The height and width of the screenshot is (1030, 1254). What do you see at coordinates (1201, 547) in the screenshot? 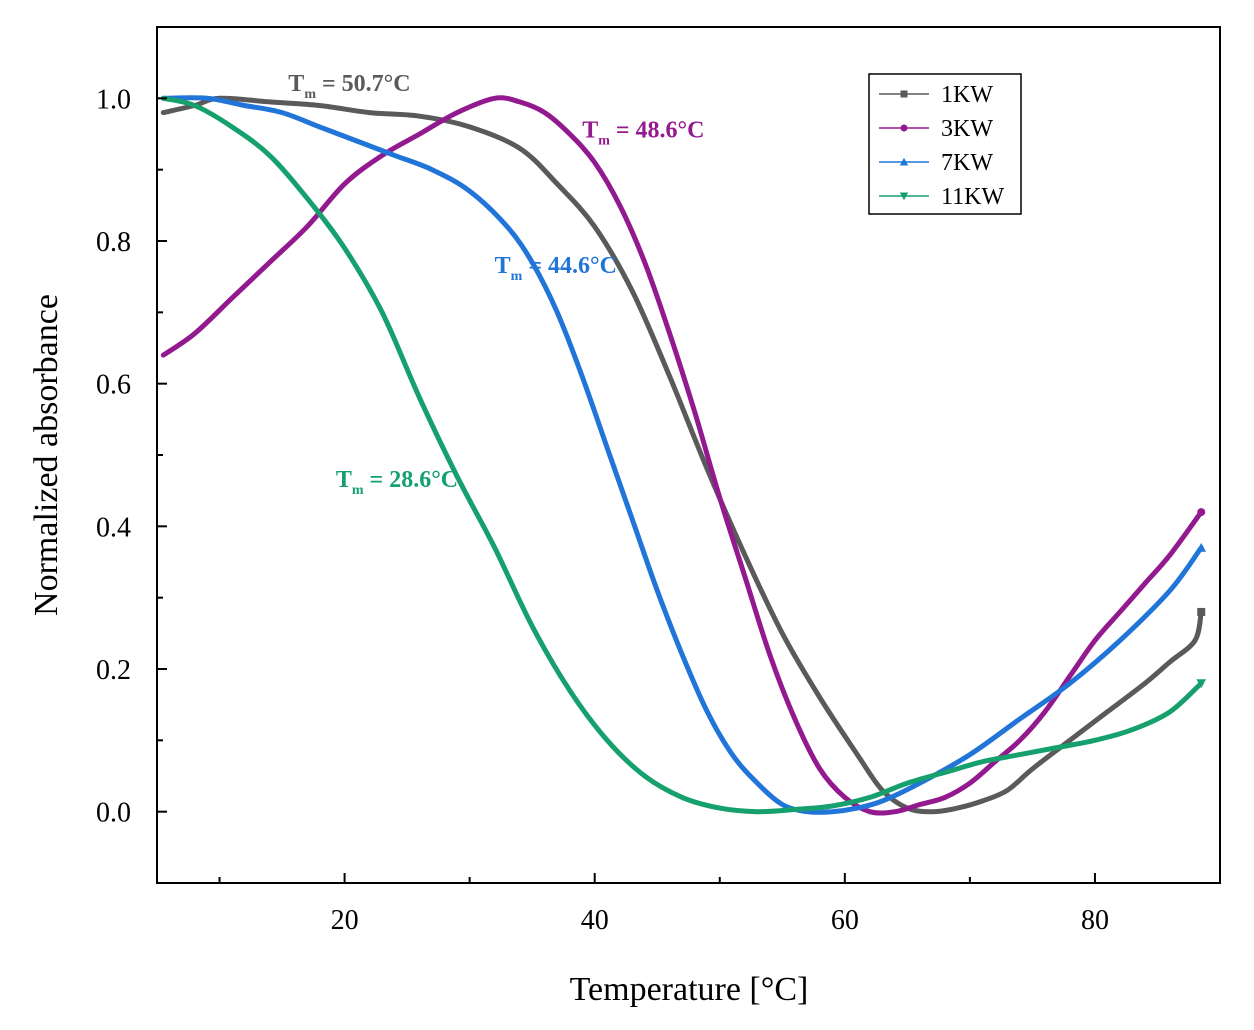
I see `series-end-marker-7kw` at bounding box center [1201, 547].